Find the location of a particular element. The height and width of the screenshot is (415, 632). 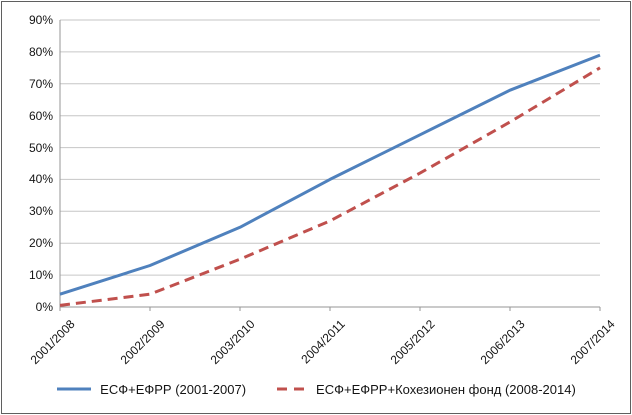

legend-line-sample-dashed is located at coordinates (292, 389).